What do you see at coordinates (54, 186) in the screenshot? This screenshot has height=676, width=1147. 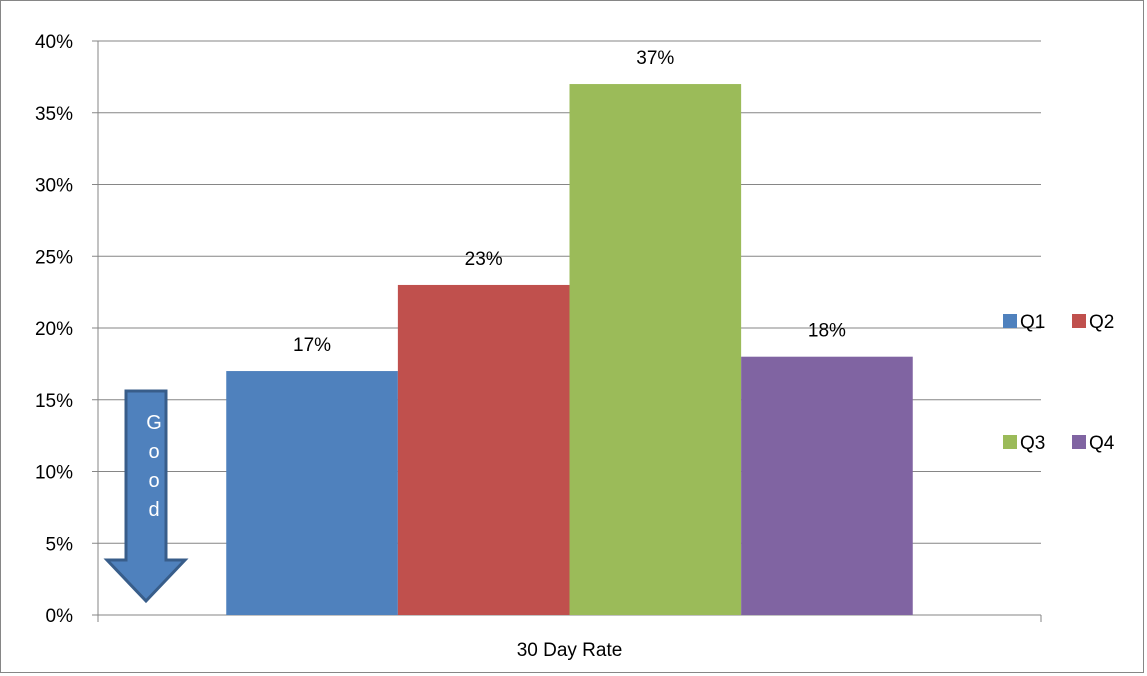 I see `y-tick-label: 30%` at bounding box center [54, 186].